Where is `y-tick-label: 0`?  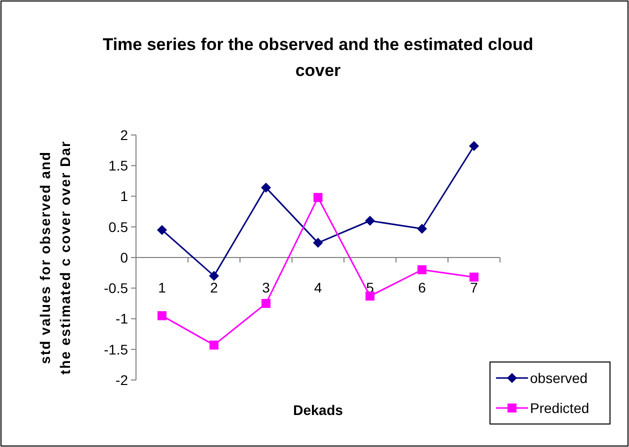
y-tick-label: 0 is located at coordinates (124, 257).